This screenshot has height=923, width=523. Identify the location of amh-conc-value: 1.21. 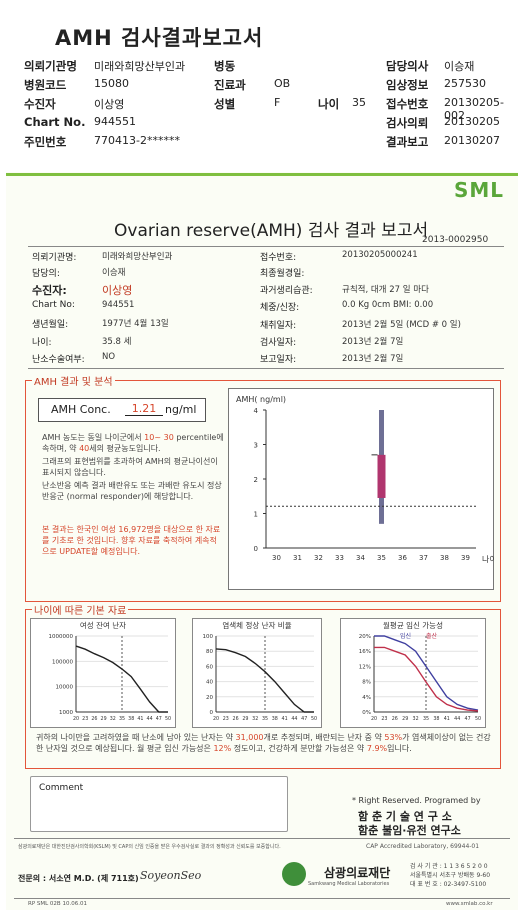
(144, 409).